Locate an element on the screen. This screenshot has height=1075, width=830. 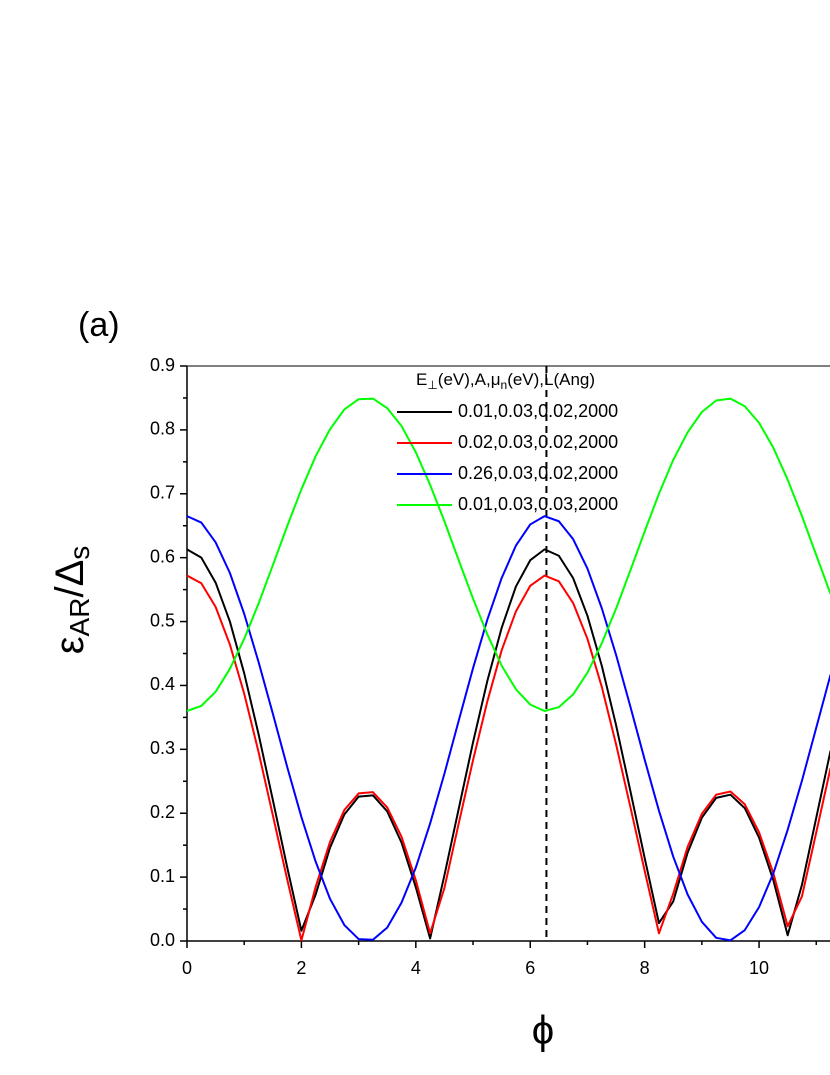
x-tick-label: 4 is located at coordinates (416, 968).